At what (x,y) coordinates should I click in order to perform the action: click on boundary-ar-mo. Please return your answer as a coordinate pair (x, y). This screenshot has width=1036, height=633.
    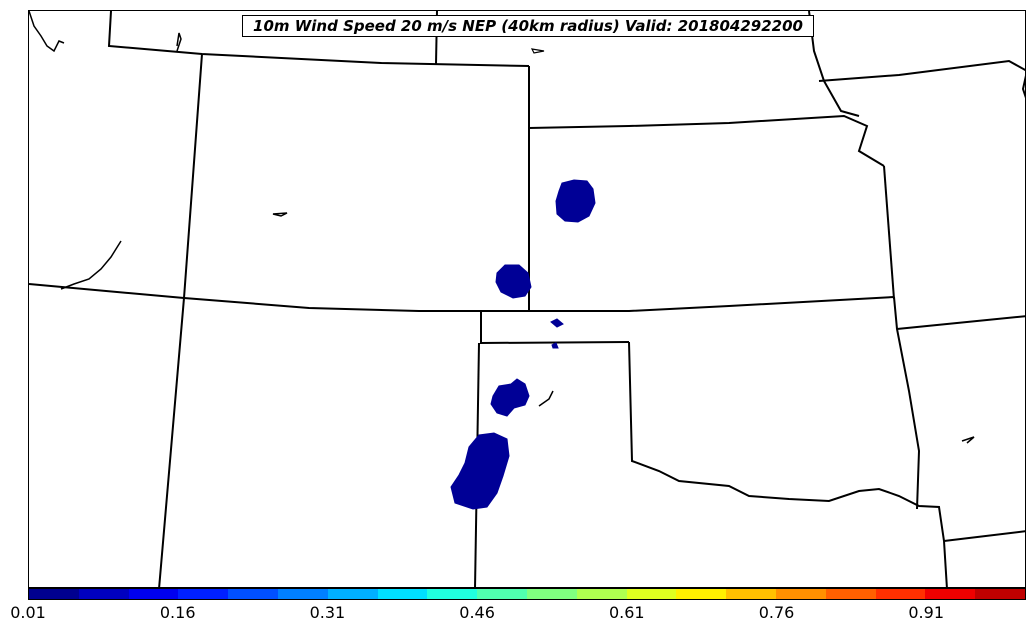
    Looking at the image, I should click on (960, 322).